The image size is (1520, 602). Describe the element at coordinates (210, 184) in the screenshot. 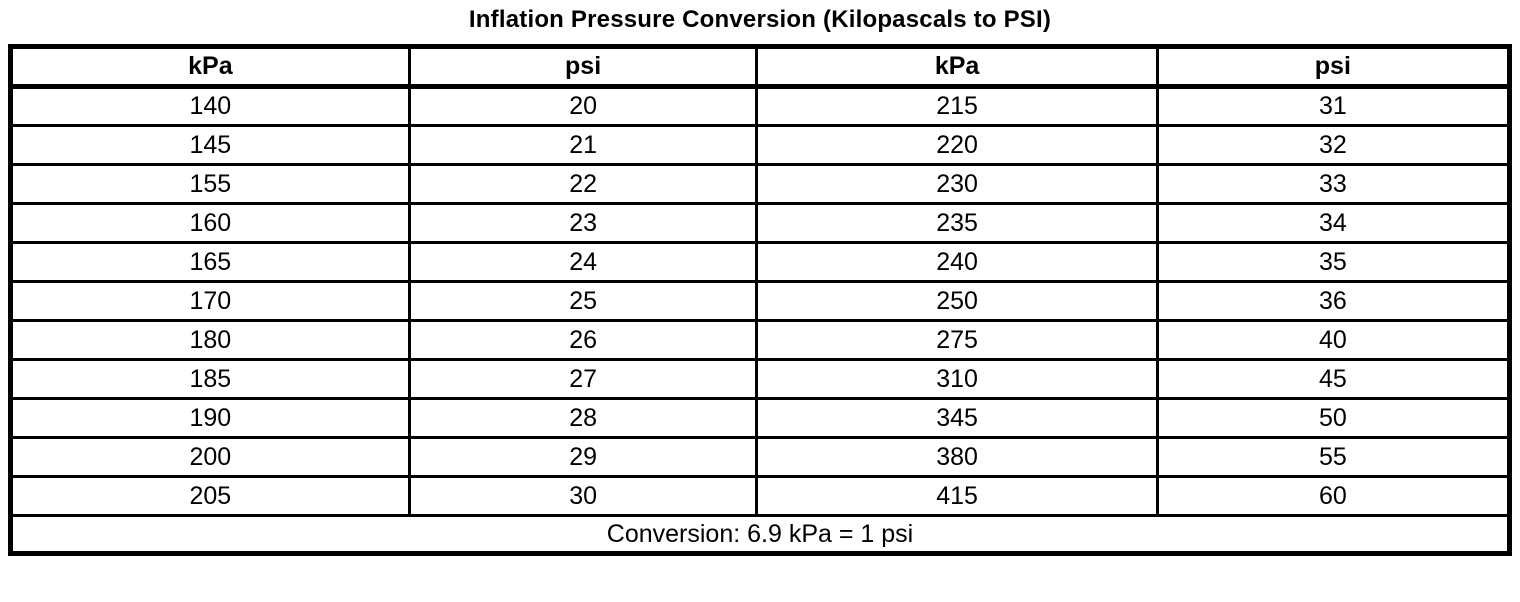

I see `table-cell: 155` at that location.